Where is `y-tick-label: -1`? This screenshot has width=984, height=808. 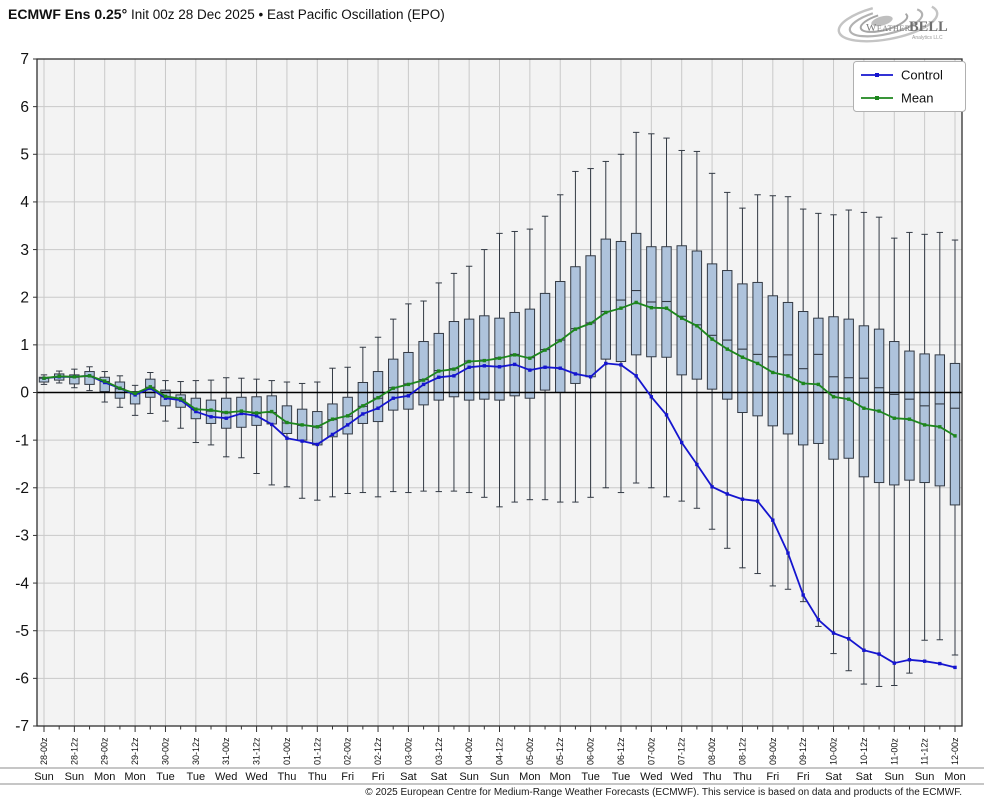 y-tick-label: -1 is located at coordinates (22, 440).